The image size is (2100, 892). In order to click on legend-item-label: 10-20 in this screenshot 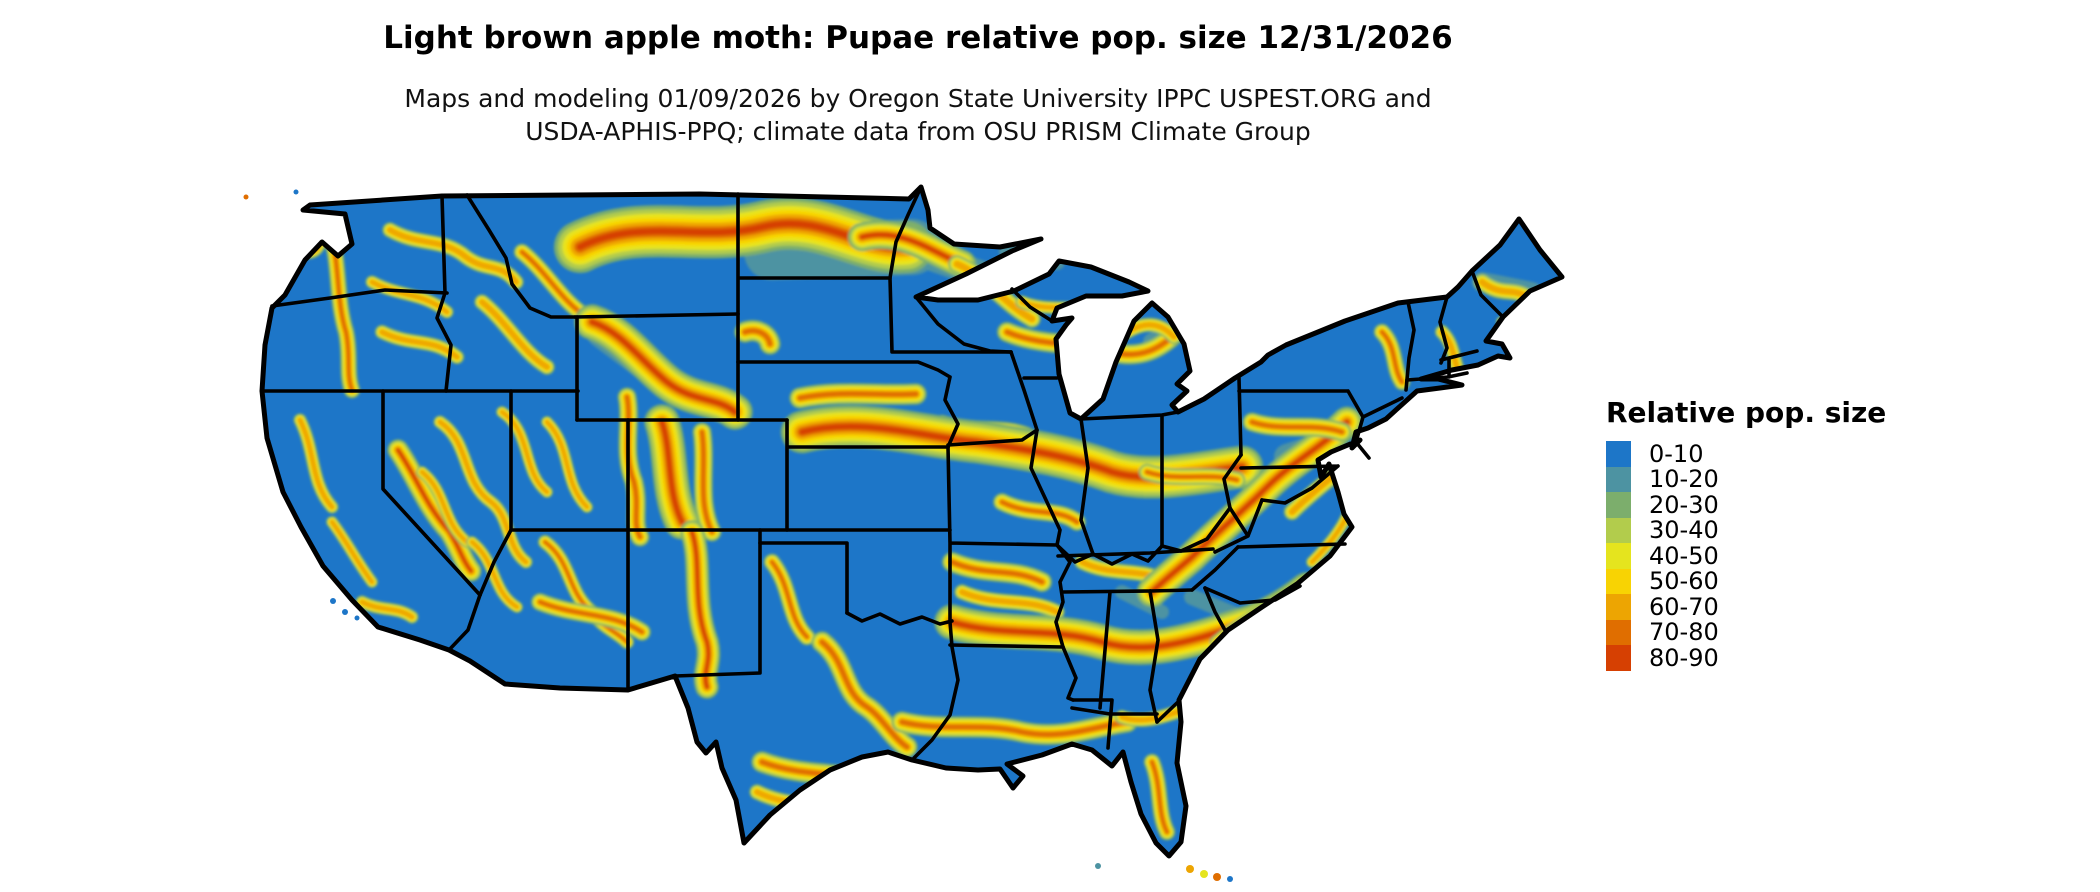, I will do `click(1684, 479)`.